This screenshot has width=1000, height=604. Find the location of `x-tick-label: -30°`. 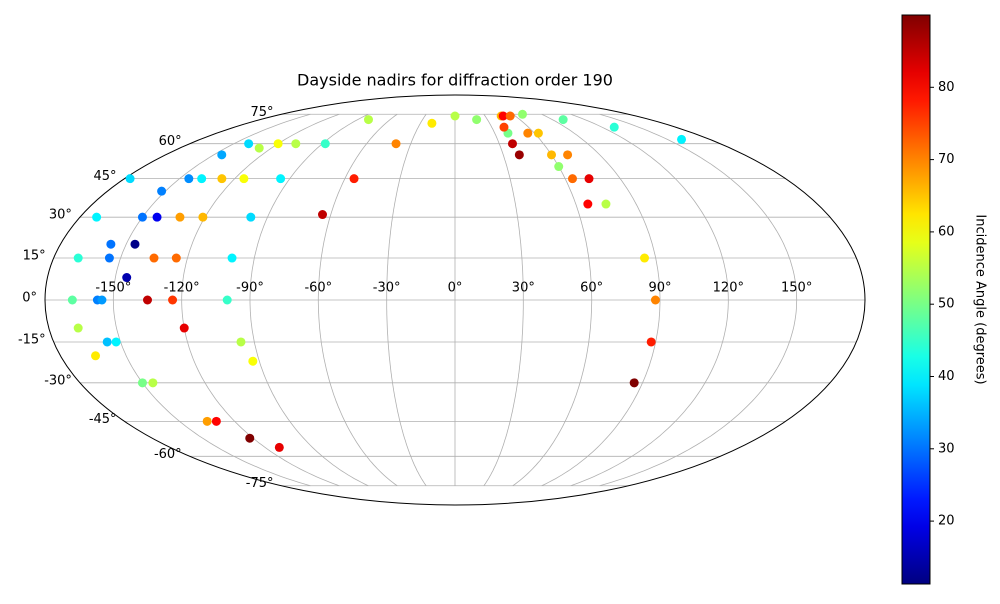

x-tick-label: -30° is located at coordinates (387, 288).